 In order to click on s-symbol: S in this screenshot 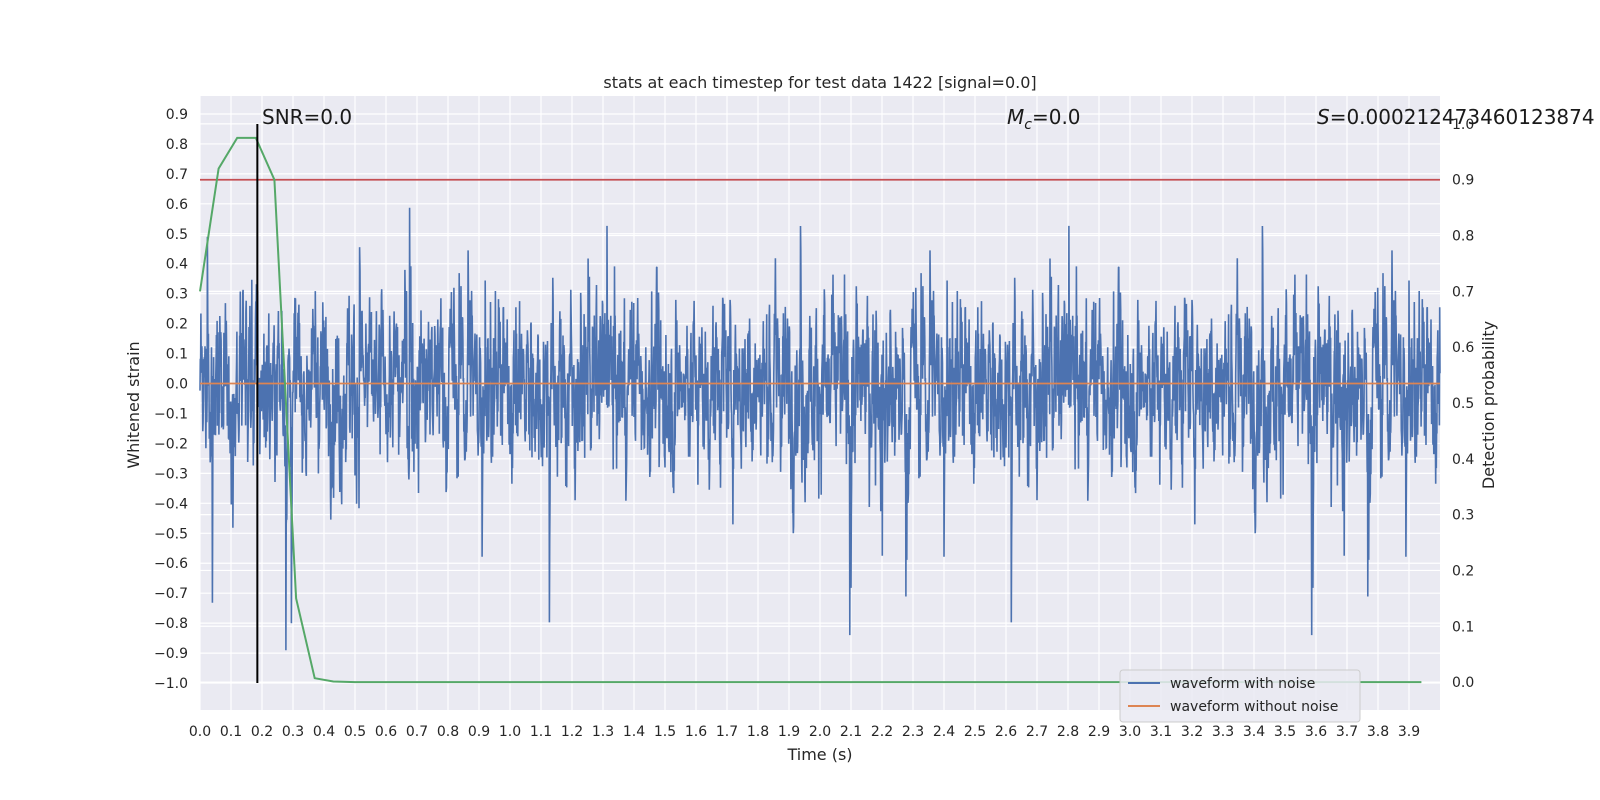, I will do `click(1323, 117)`.